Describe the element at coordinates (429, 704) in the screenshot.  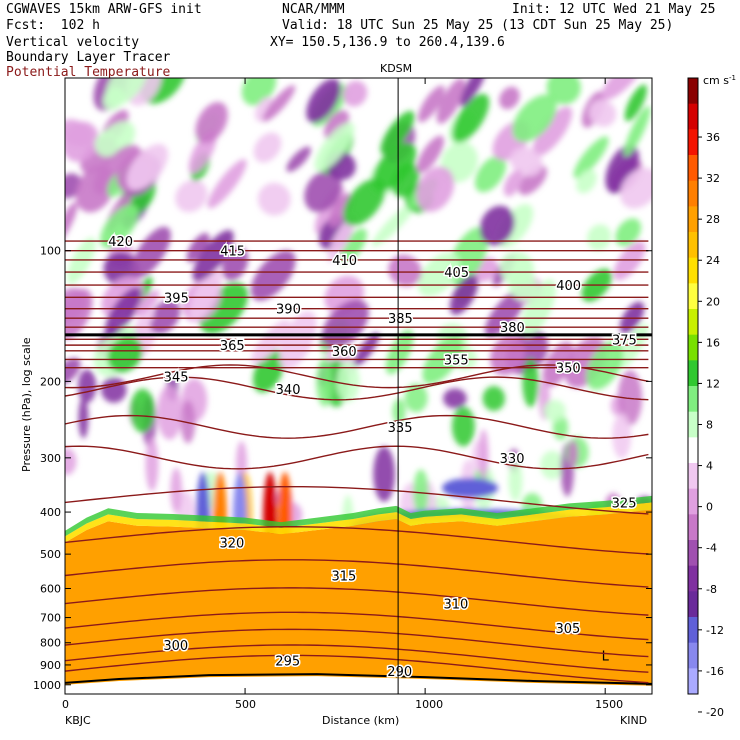
I see `x-tick-label: 1000` at that location.